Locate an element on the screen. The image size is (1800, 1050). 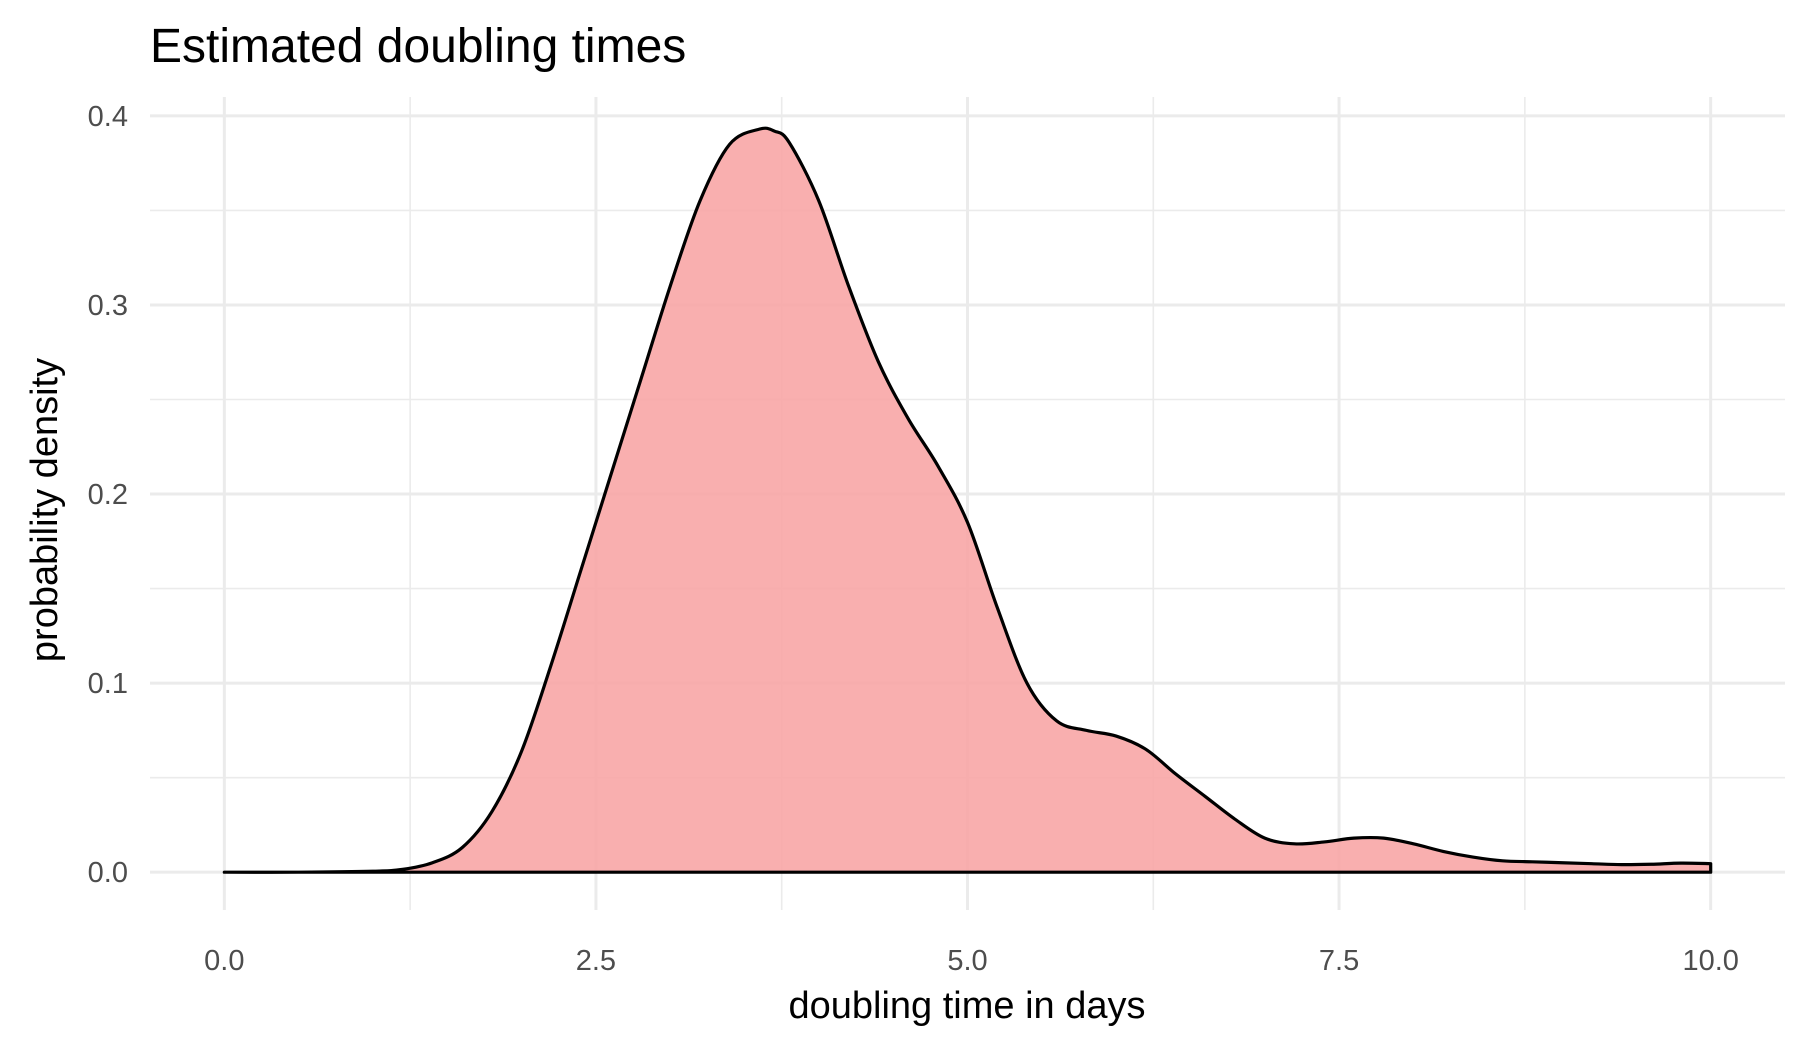
y-tick-label: 0.4 is located at coordinates (108, 117).